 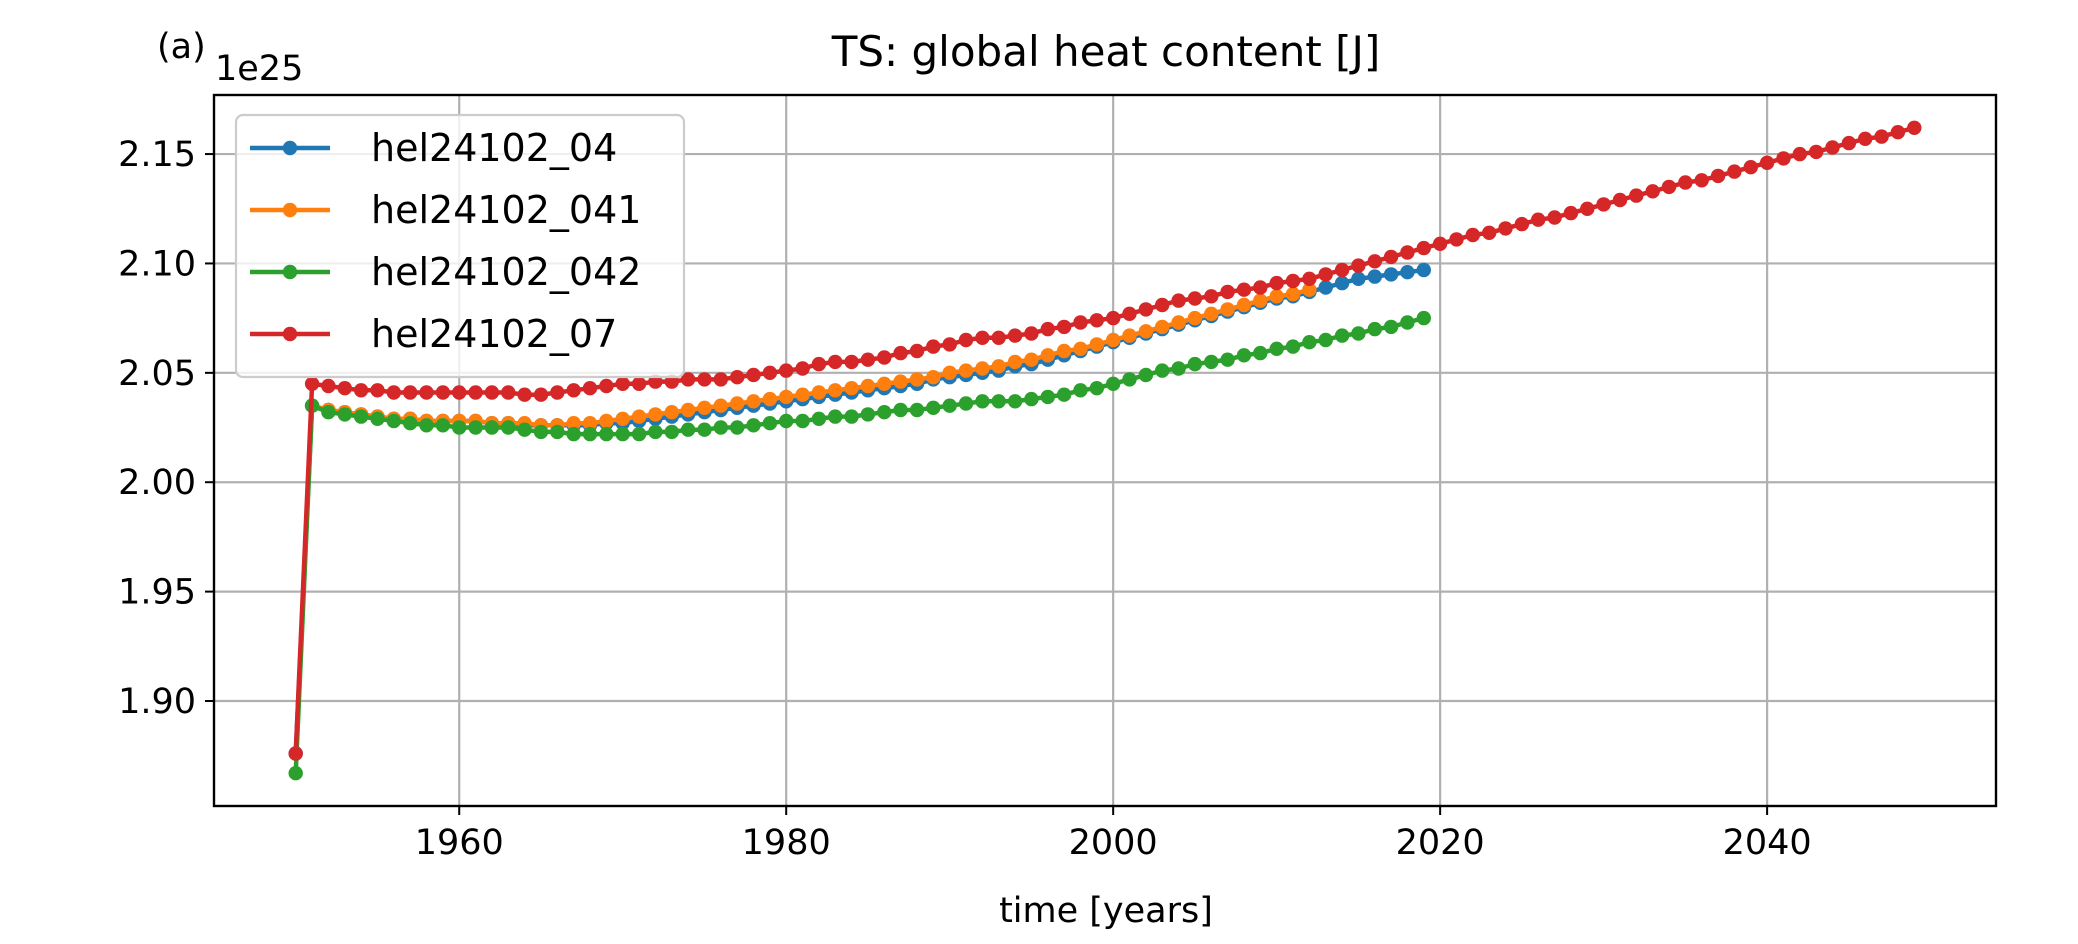 What do you see at coordinates (157, 483) in the screenshot?
I see `y-tick-label: 2.00` at bounding box center [157, 483].